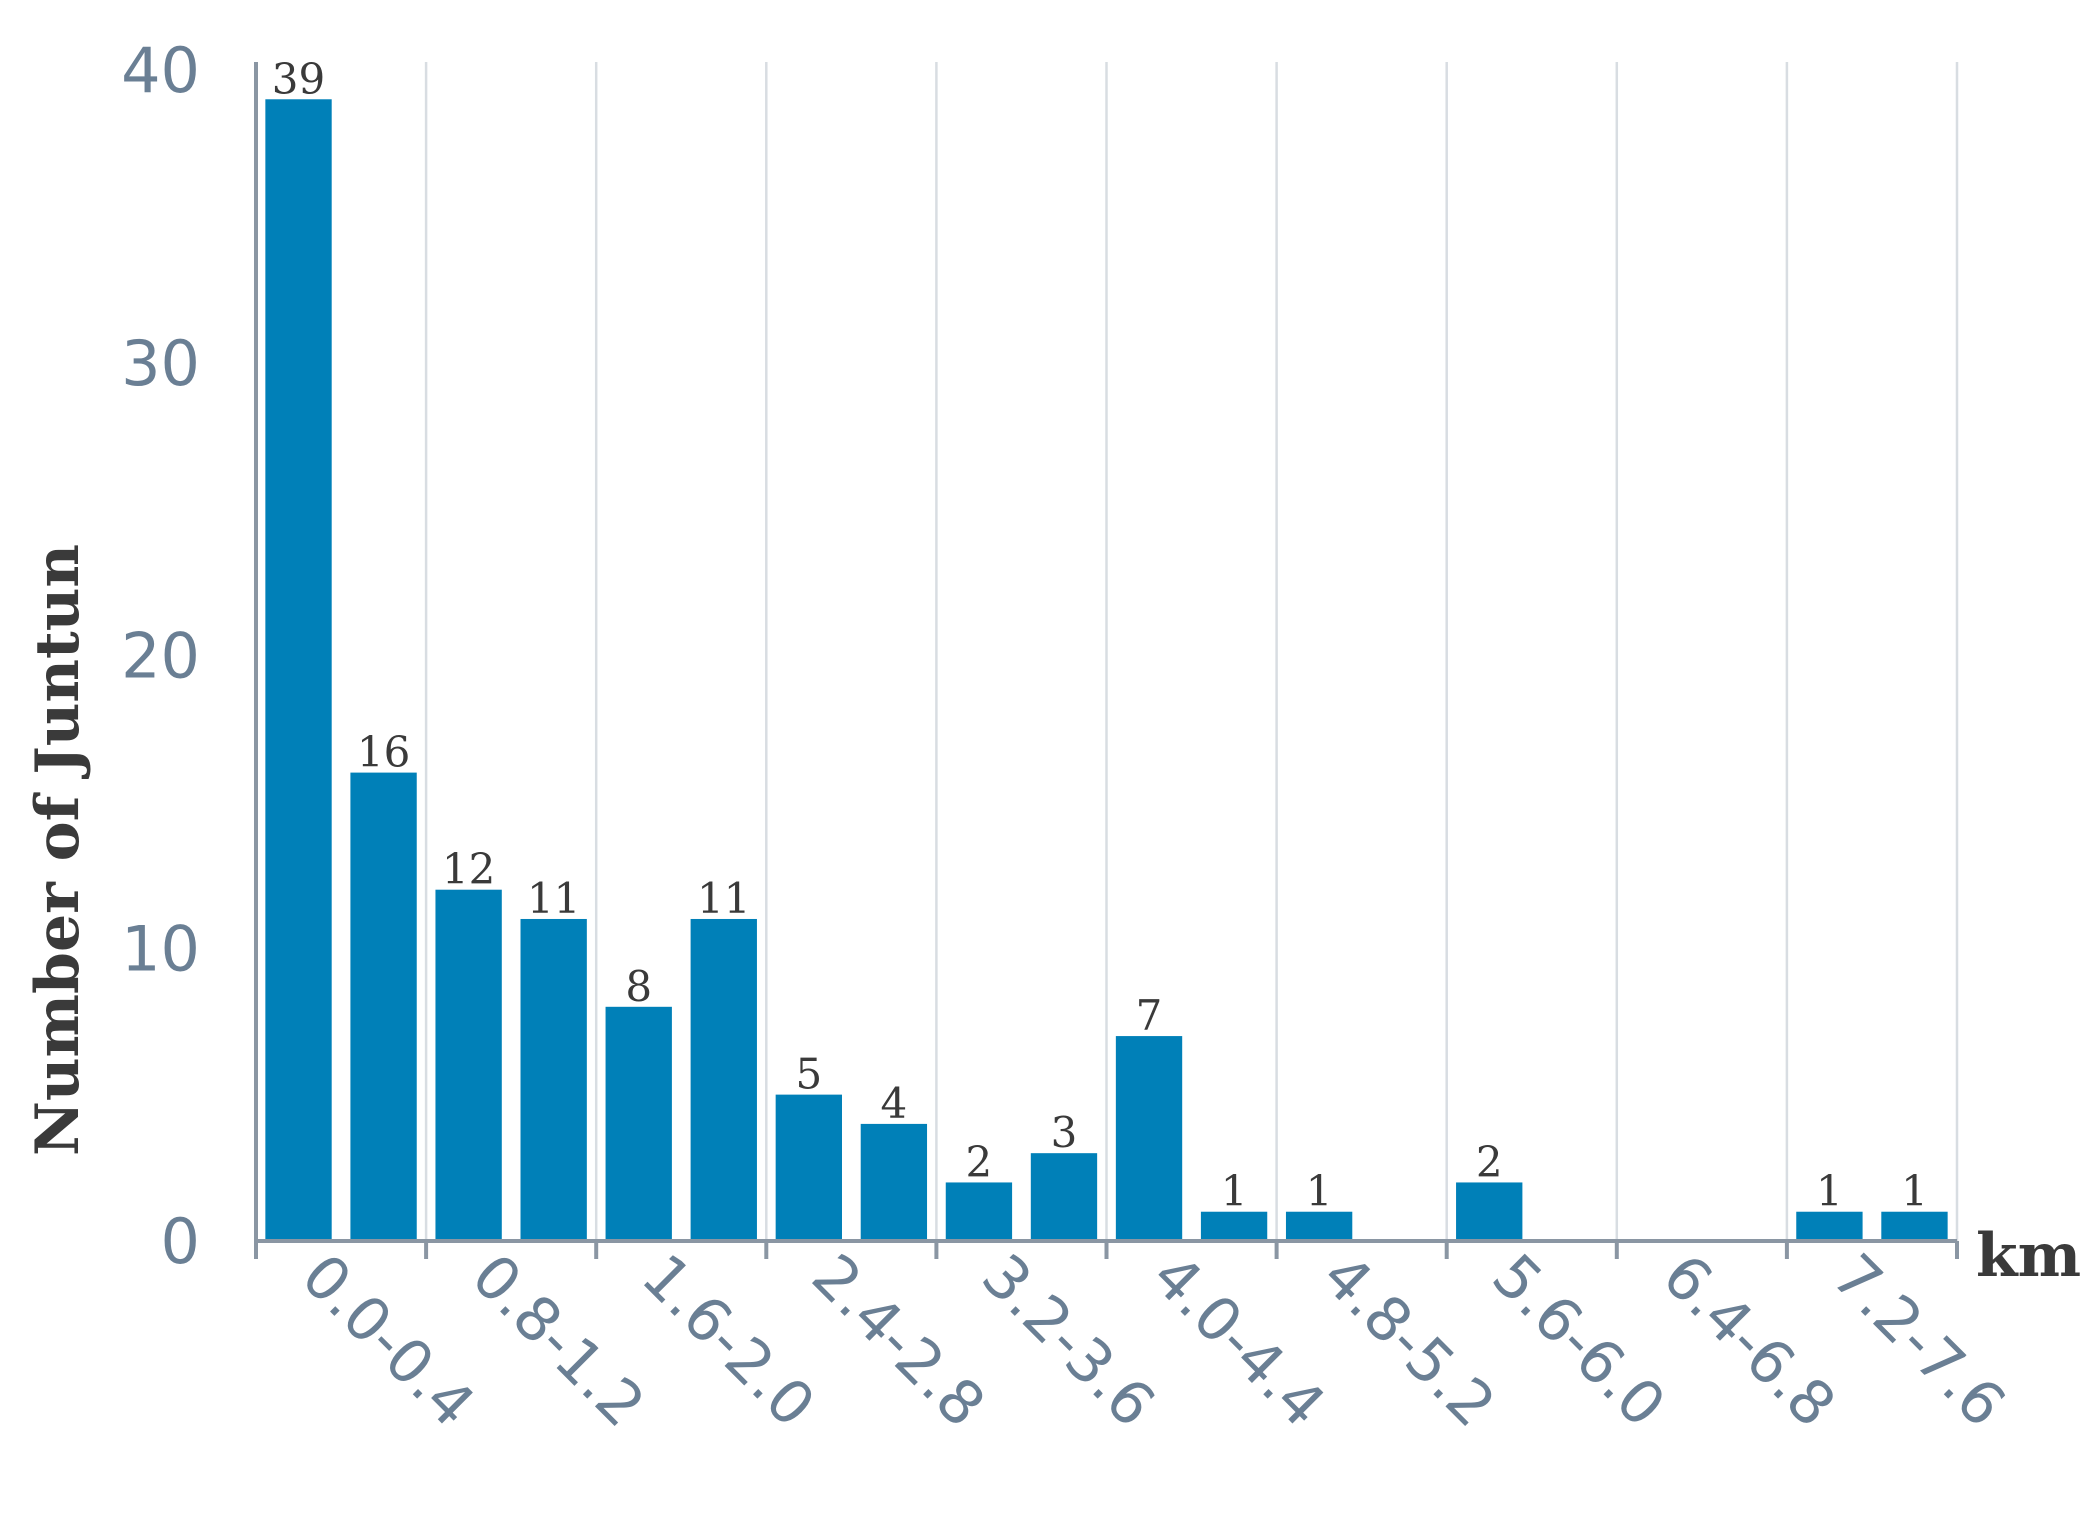  What do you see at coordinates (638, 986) in the screenshot?
I see `value-label: 8` at bounding box center [638, 986].